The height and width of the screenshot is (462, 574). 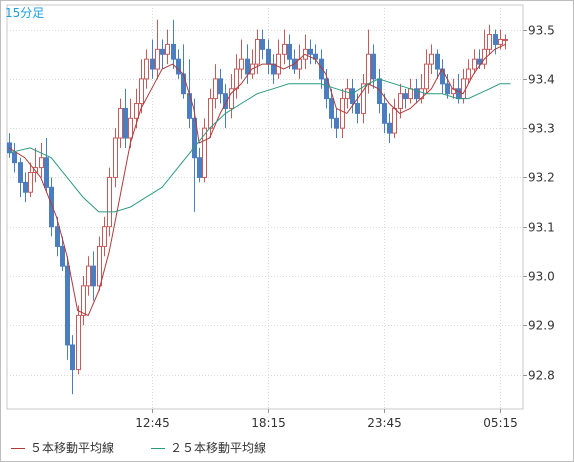 I want to click on legend-item-ma25: ２５本移動平均線, so click(x=208, y=447).